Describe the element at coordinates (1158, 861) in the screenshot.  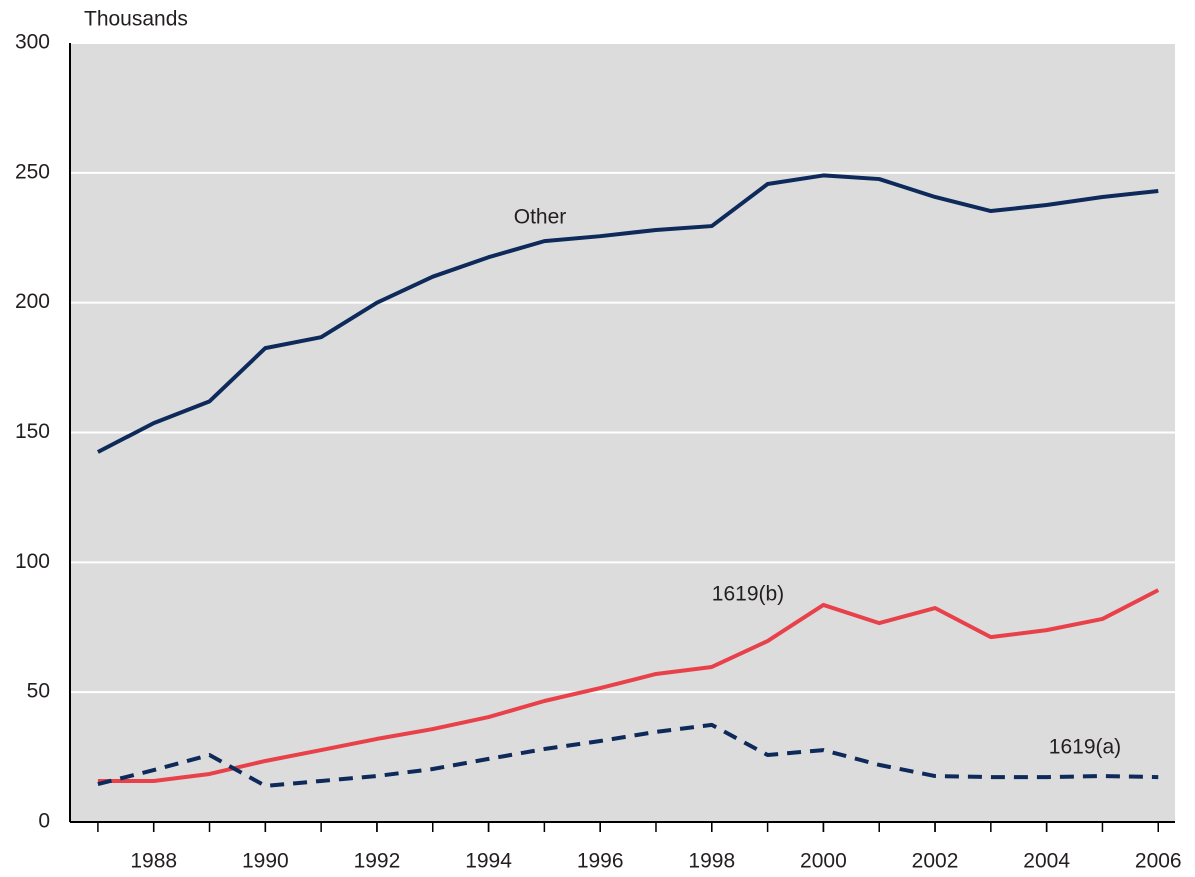
I see `x-tick-label: 2006` at that location.